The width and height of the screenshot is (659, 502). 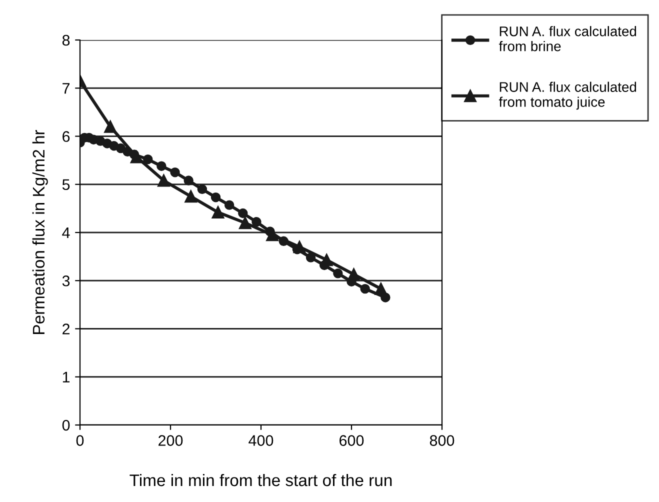 What do you see at coordinates (170, 440) in the screenshot?
I see `x-tick-label: 200` at bounding box center [170, 440].